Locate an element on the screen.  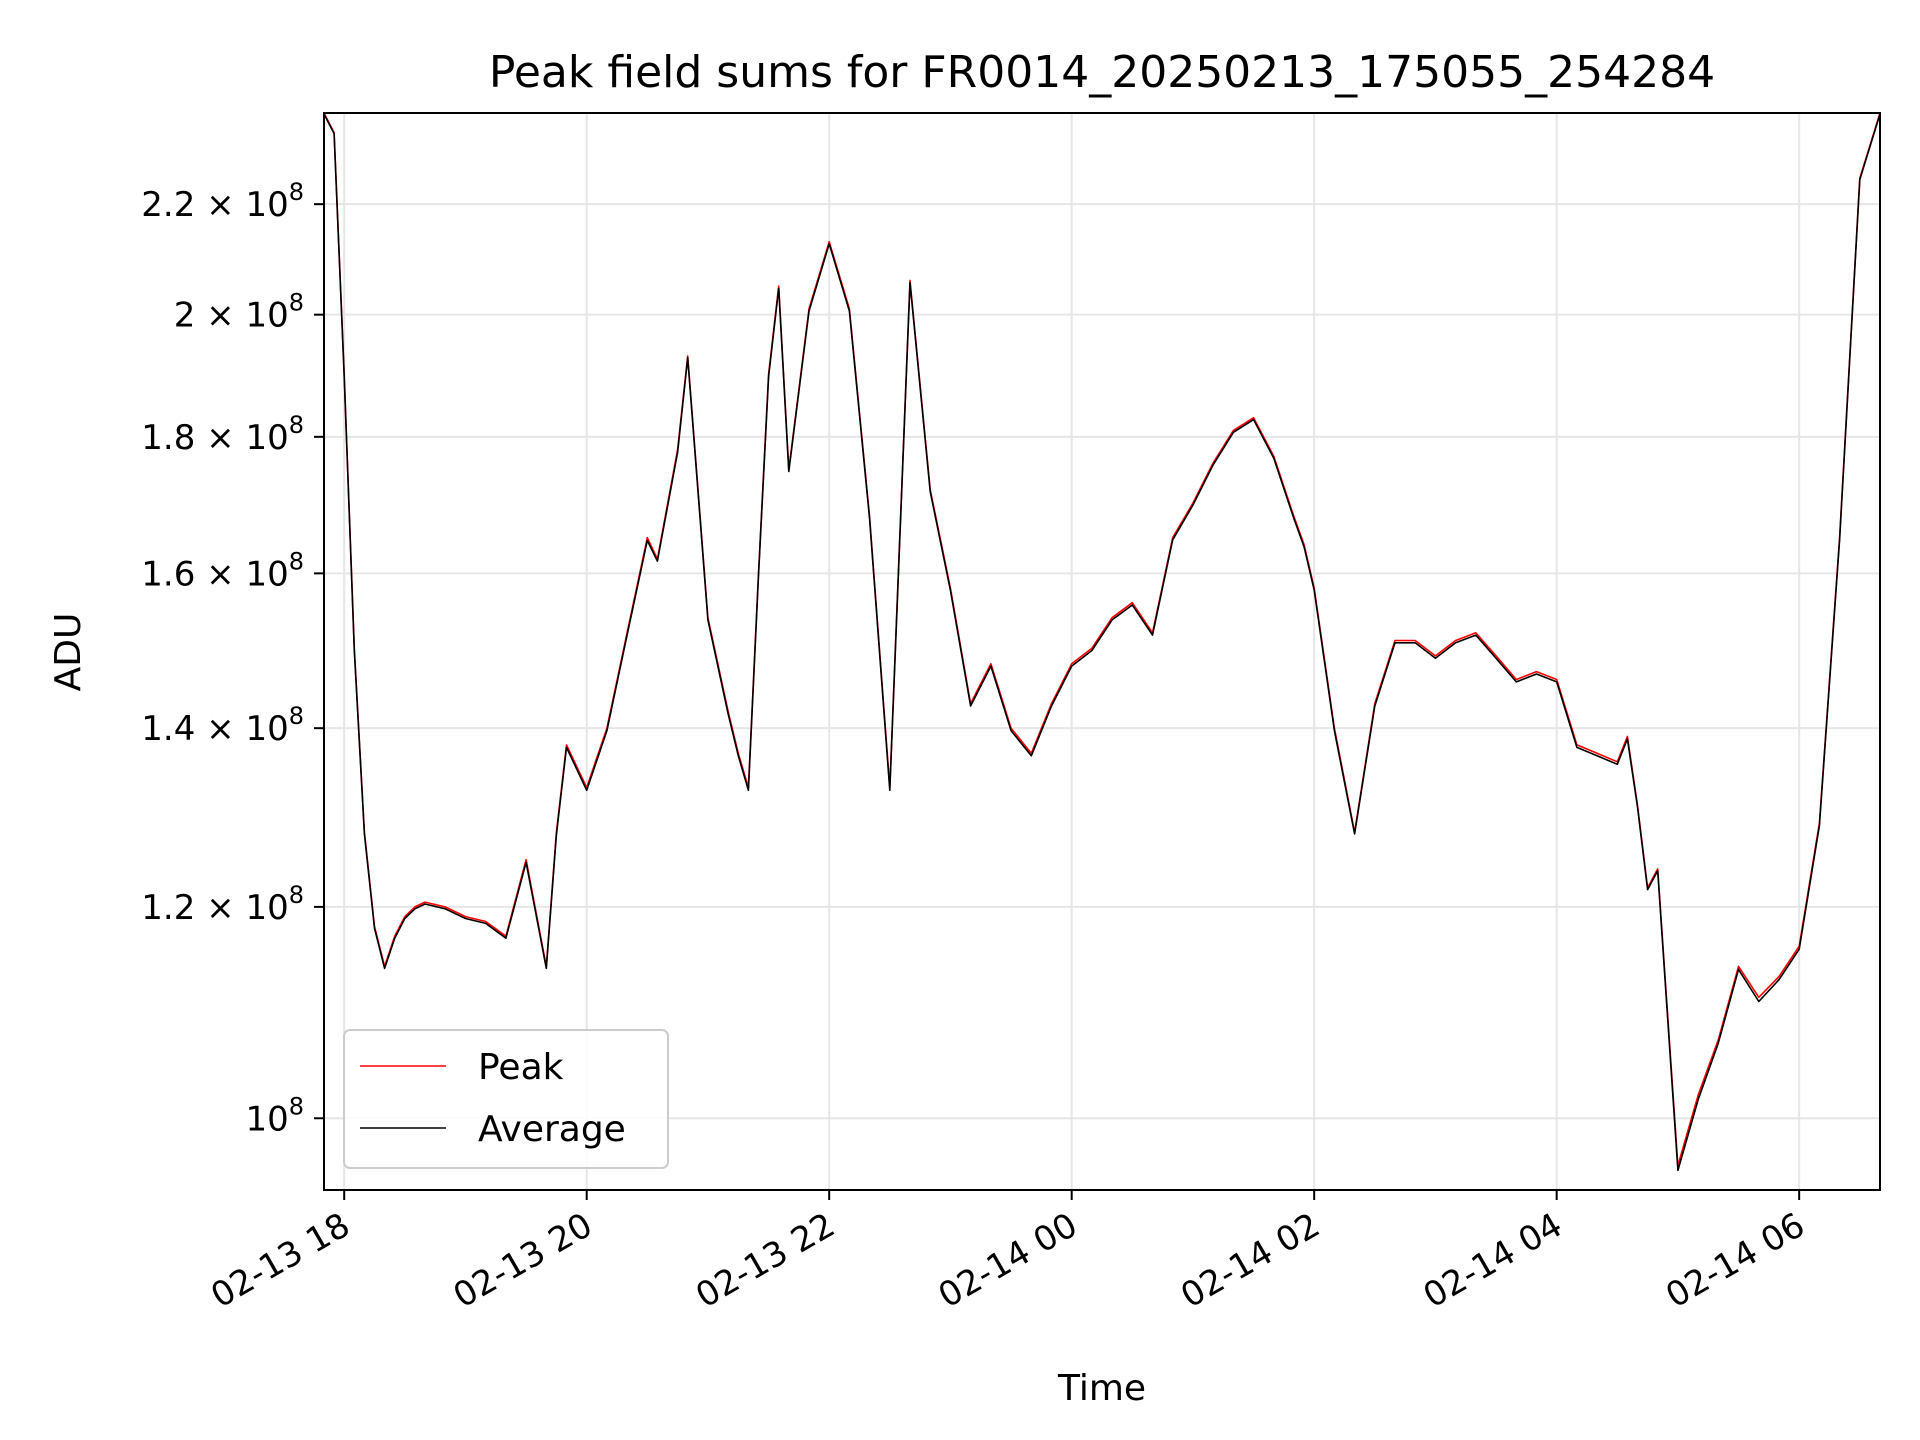
y-axis-label: ADU is located at coordinates (68, 652).